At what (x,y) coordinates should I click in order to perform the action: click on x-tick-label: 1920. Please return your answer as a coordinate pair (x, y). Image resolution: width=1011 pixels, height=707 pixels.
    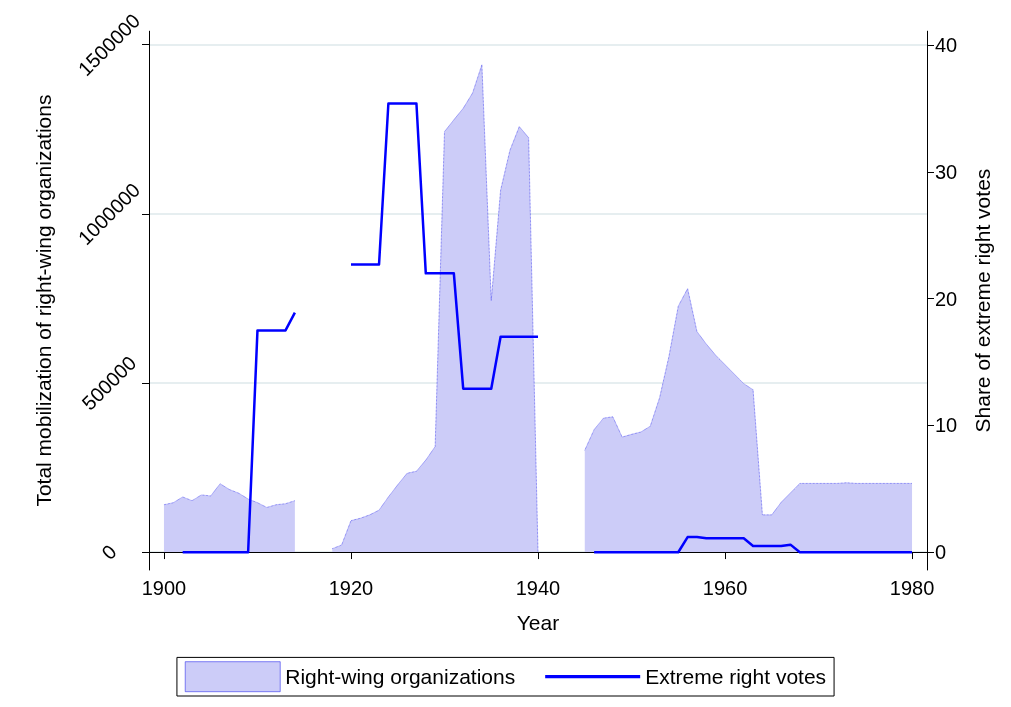
    Looking at the image, I should click on (351, 588).